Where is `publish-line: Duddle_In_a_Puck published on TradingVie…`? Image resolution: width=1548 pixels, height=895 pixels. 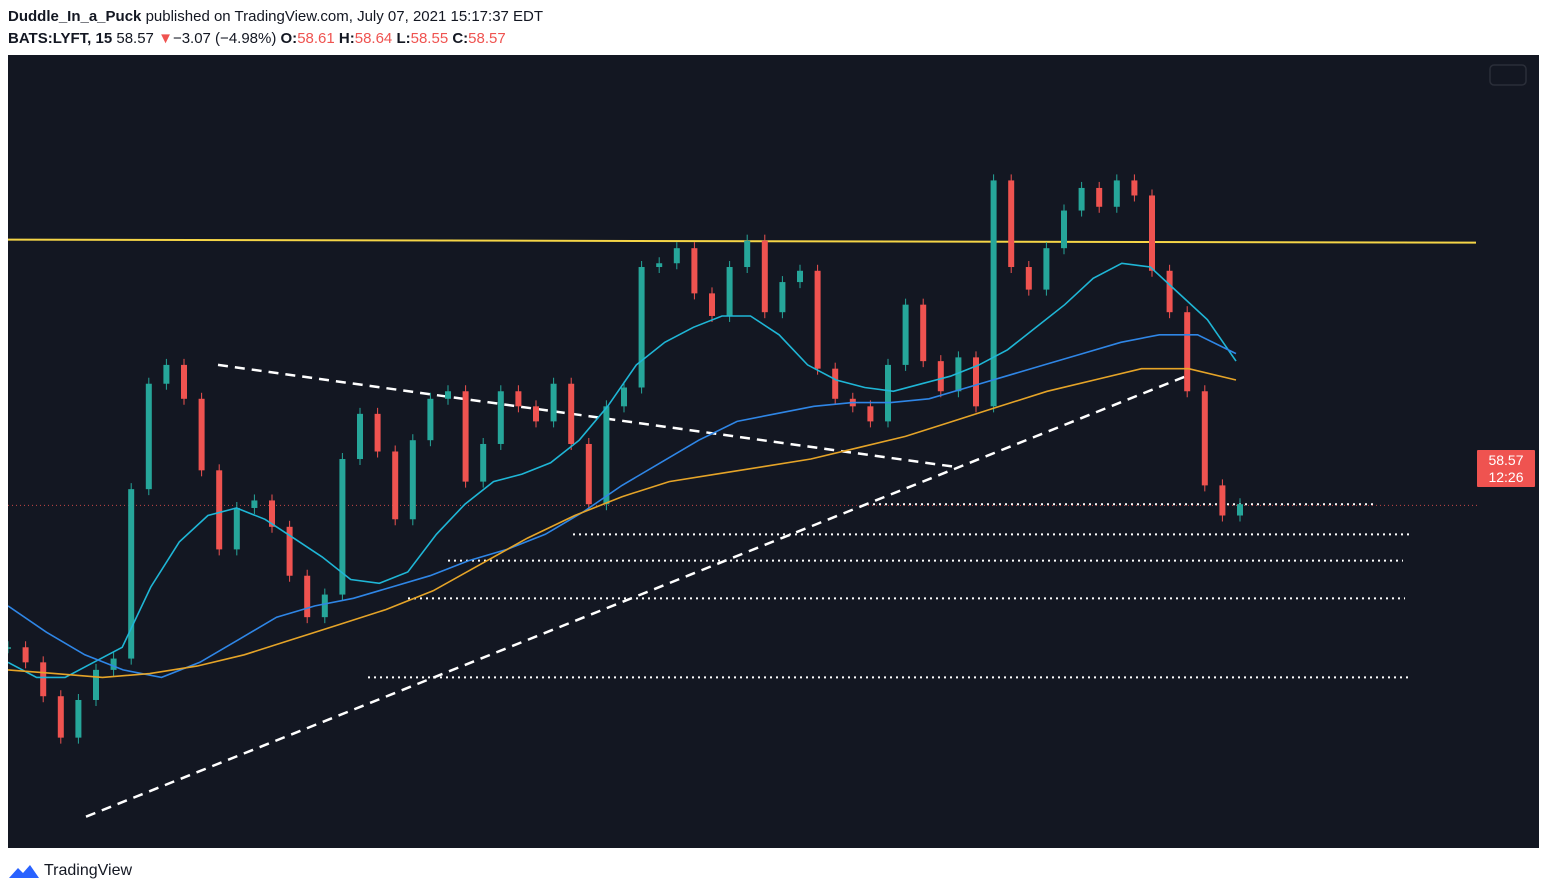 publish-line: Duddle_In_a_Puck published on TradingVie… is located at coordinates (275, 17).